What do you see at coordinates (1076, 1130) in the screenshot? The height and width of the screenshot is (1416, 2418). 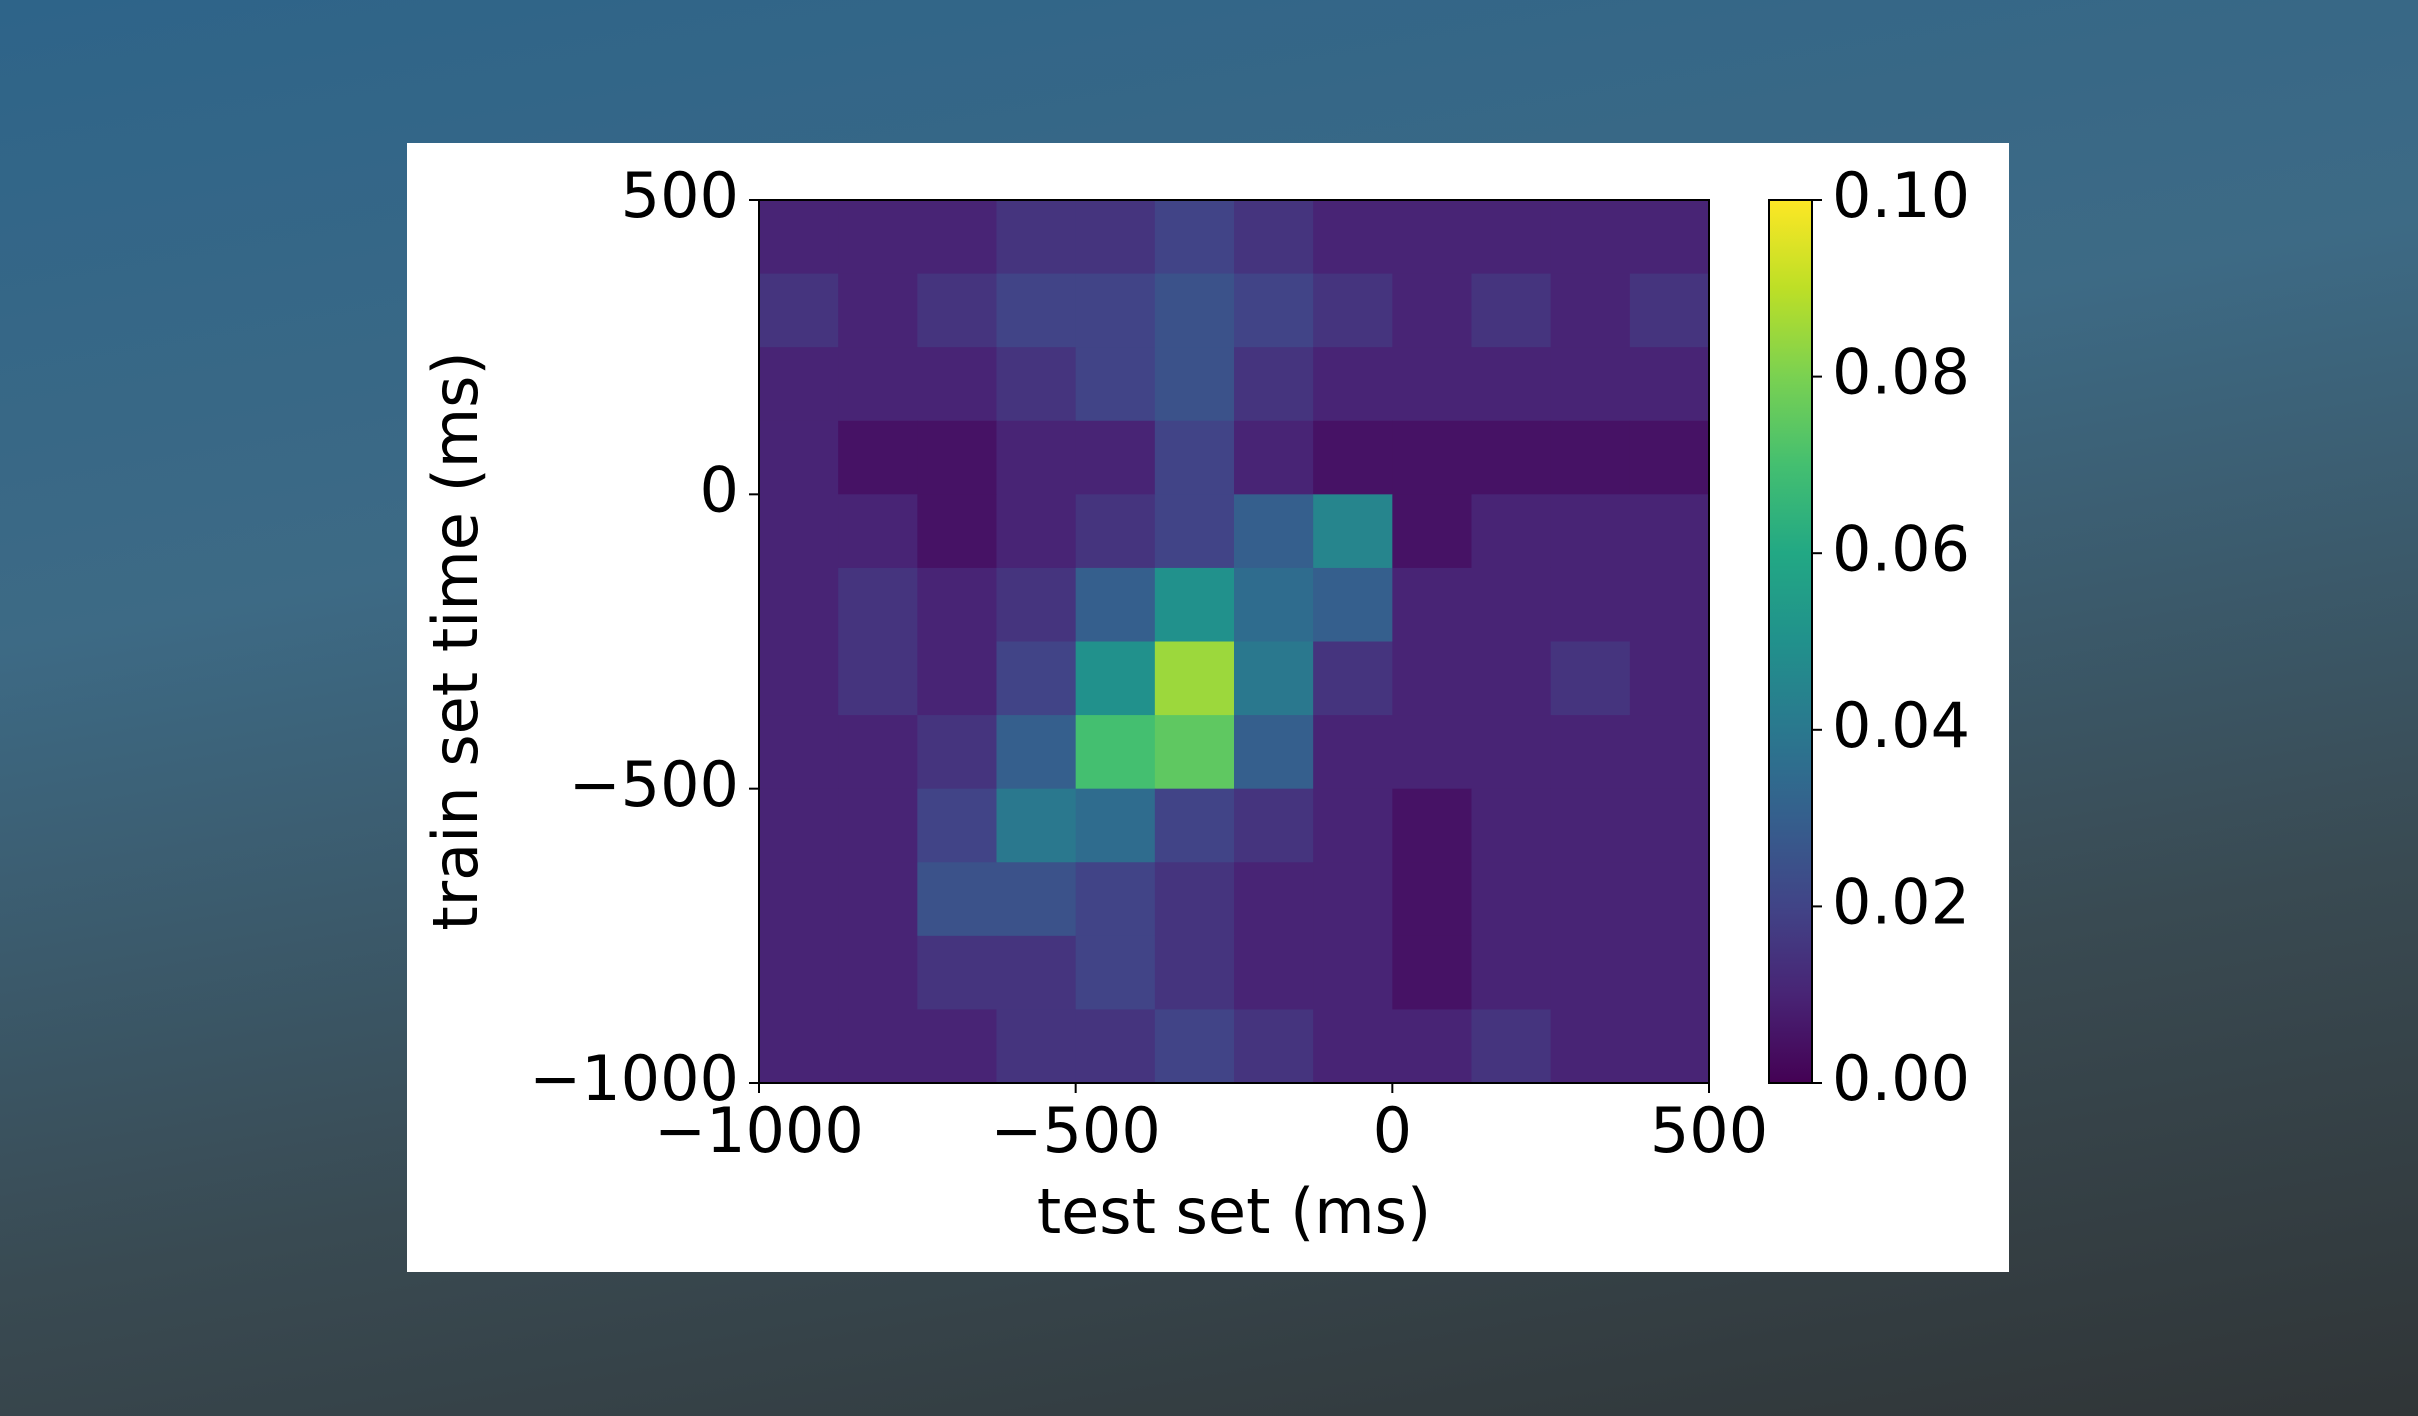 I see `x-tick-label: −500` at bounding box center [1076, 1130].